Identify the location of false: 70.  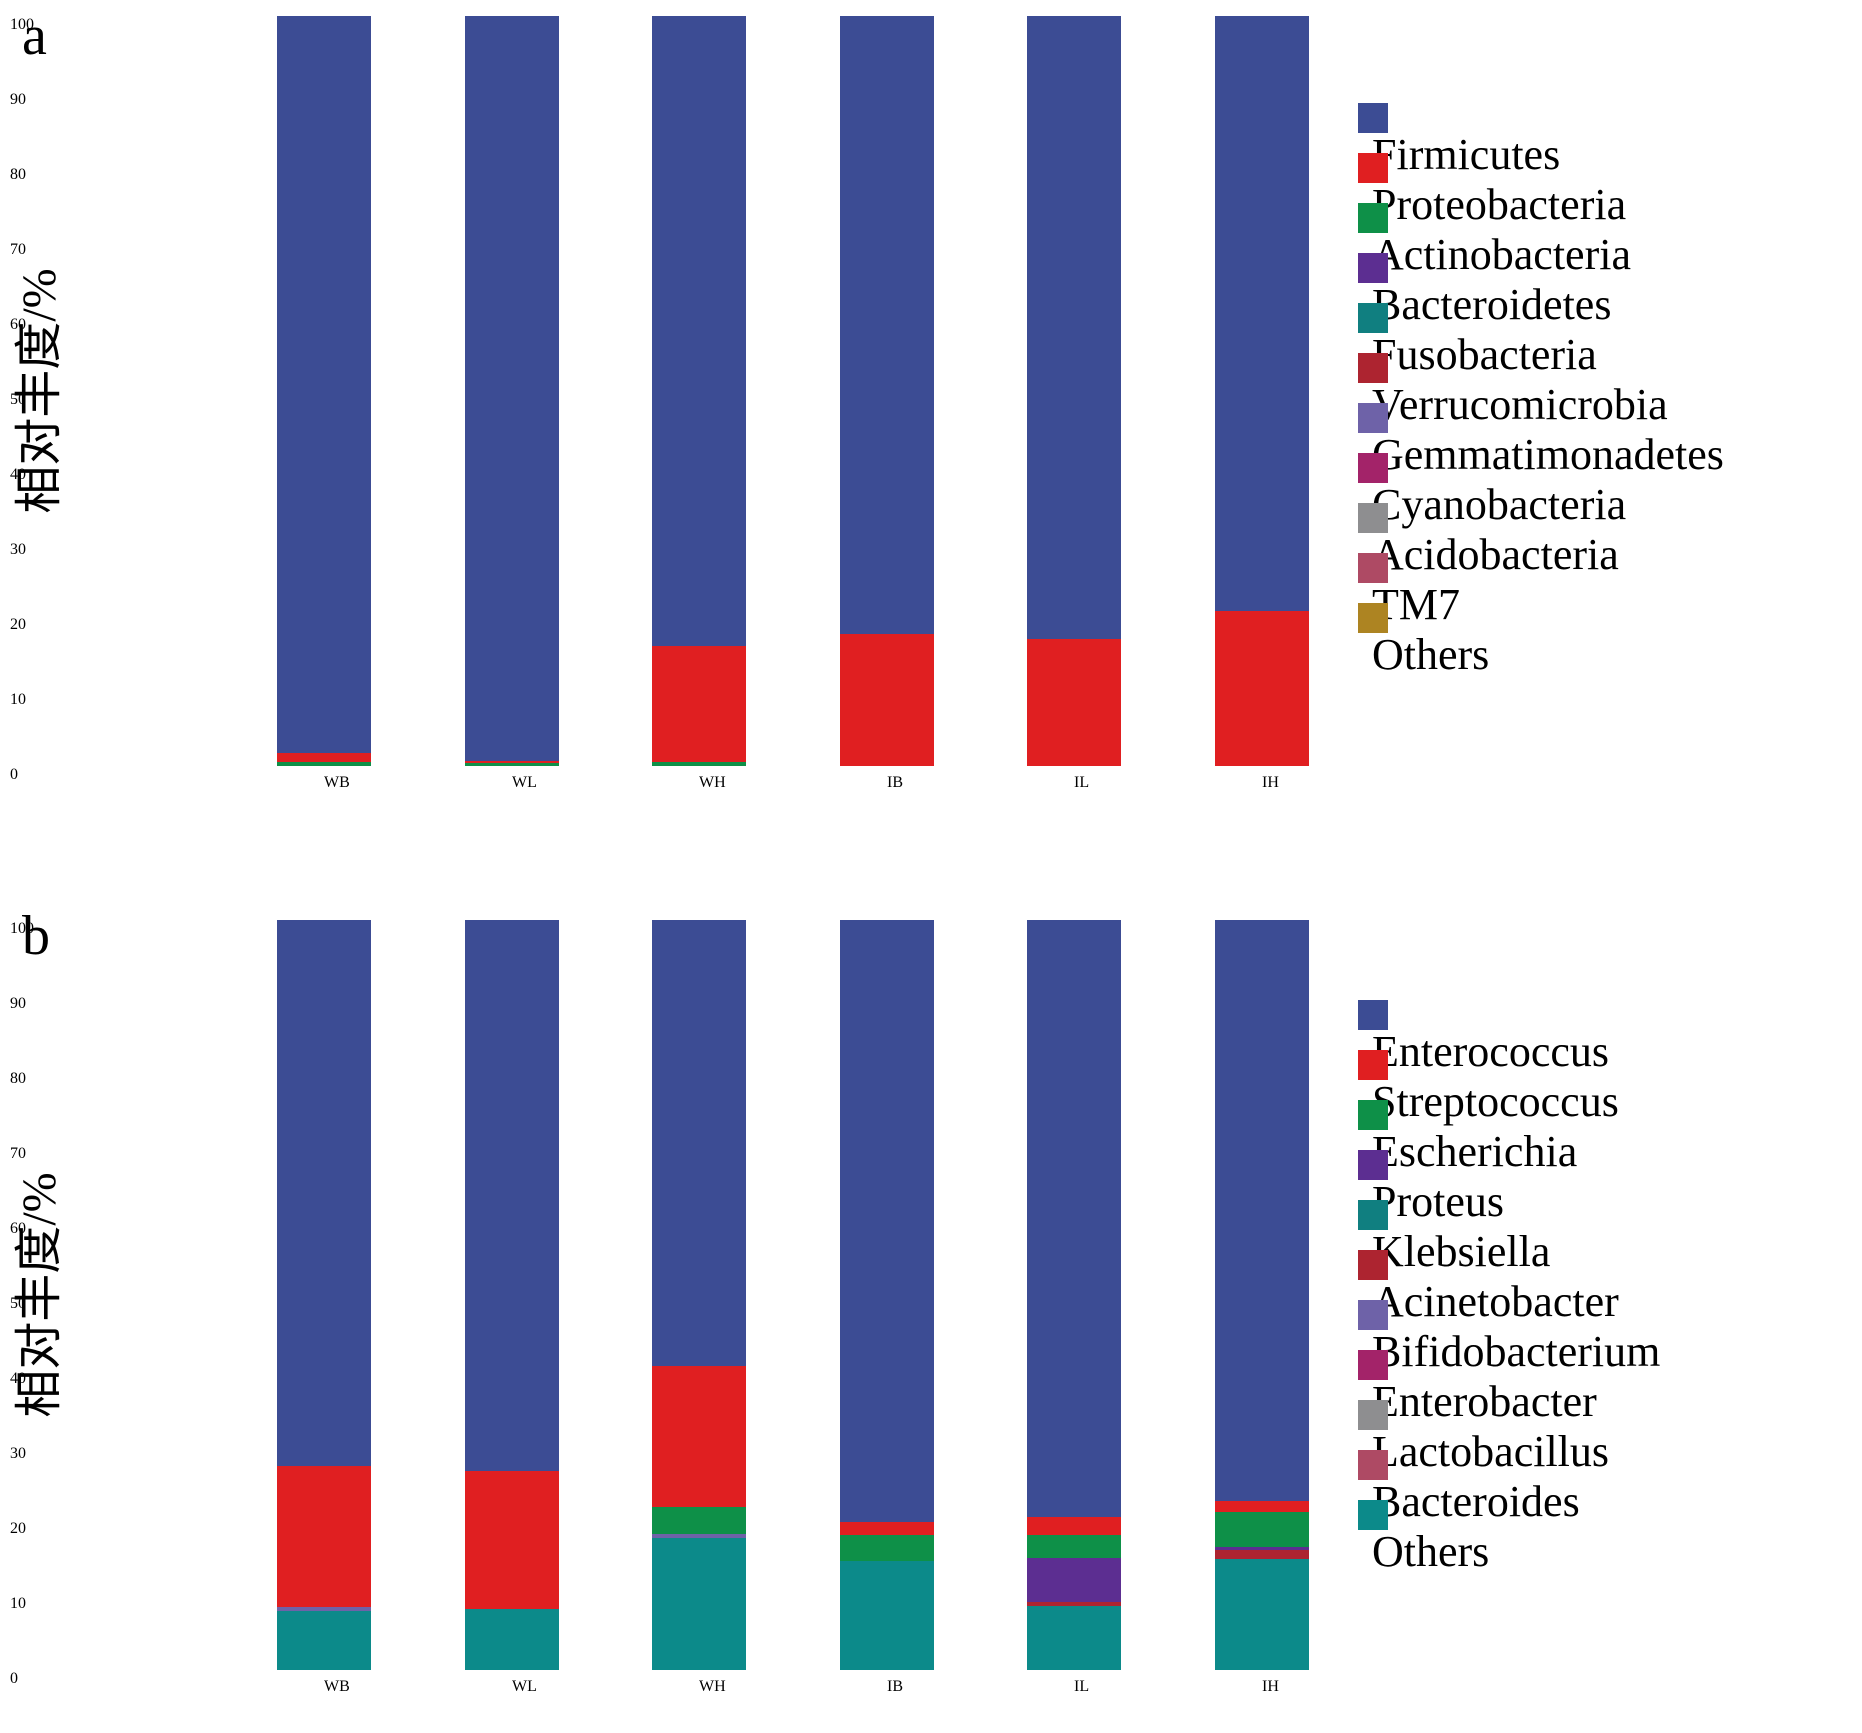
(18, 1153).